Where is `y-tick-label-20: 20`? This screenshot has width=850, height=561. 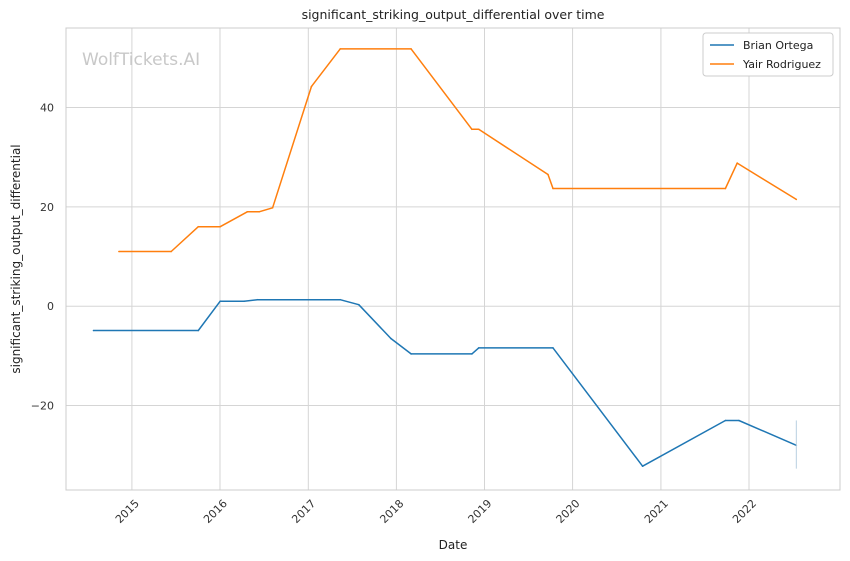
y-tick-label-20: 20 is located at coordinates (47, 207).